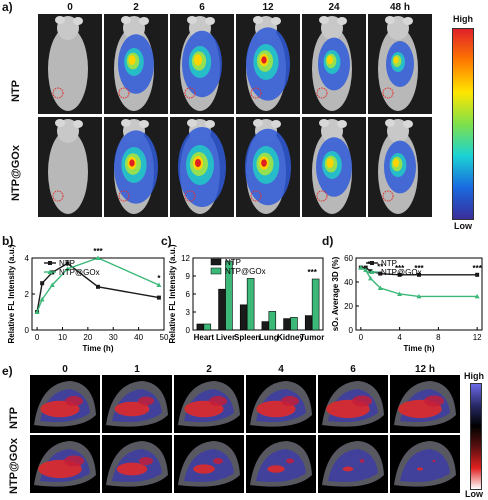  I want to click on x-tick-label: 20, so click(87, 337).